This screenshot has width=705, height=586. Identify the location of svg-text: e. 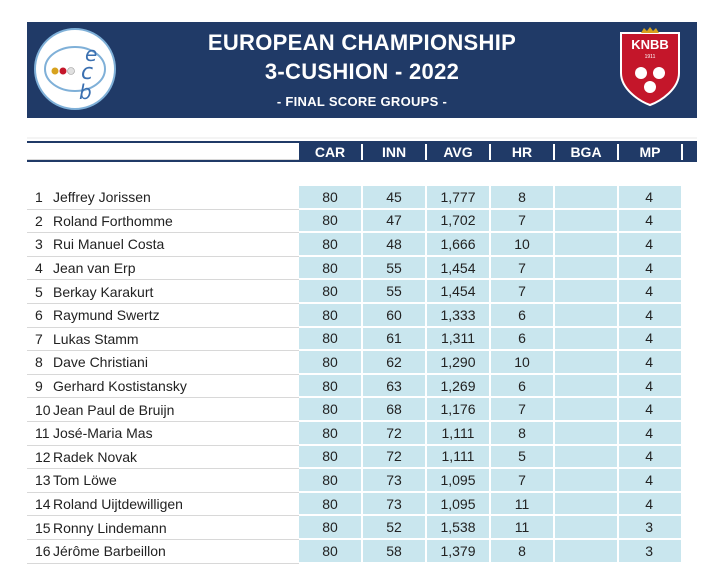
(91, 54).